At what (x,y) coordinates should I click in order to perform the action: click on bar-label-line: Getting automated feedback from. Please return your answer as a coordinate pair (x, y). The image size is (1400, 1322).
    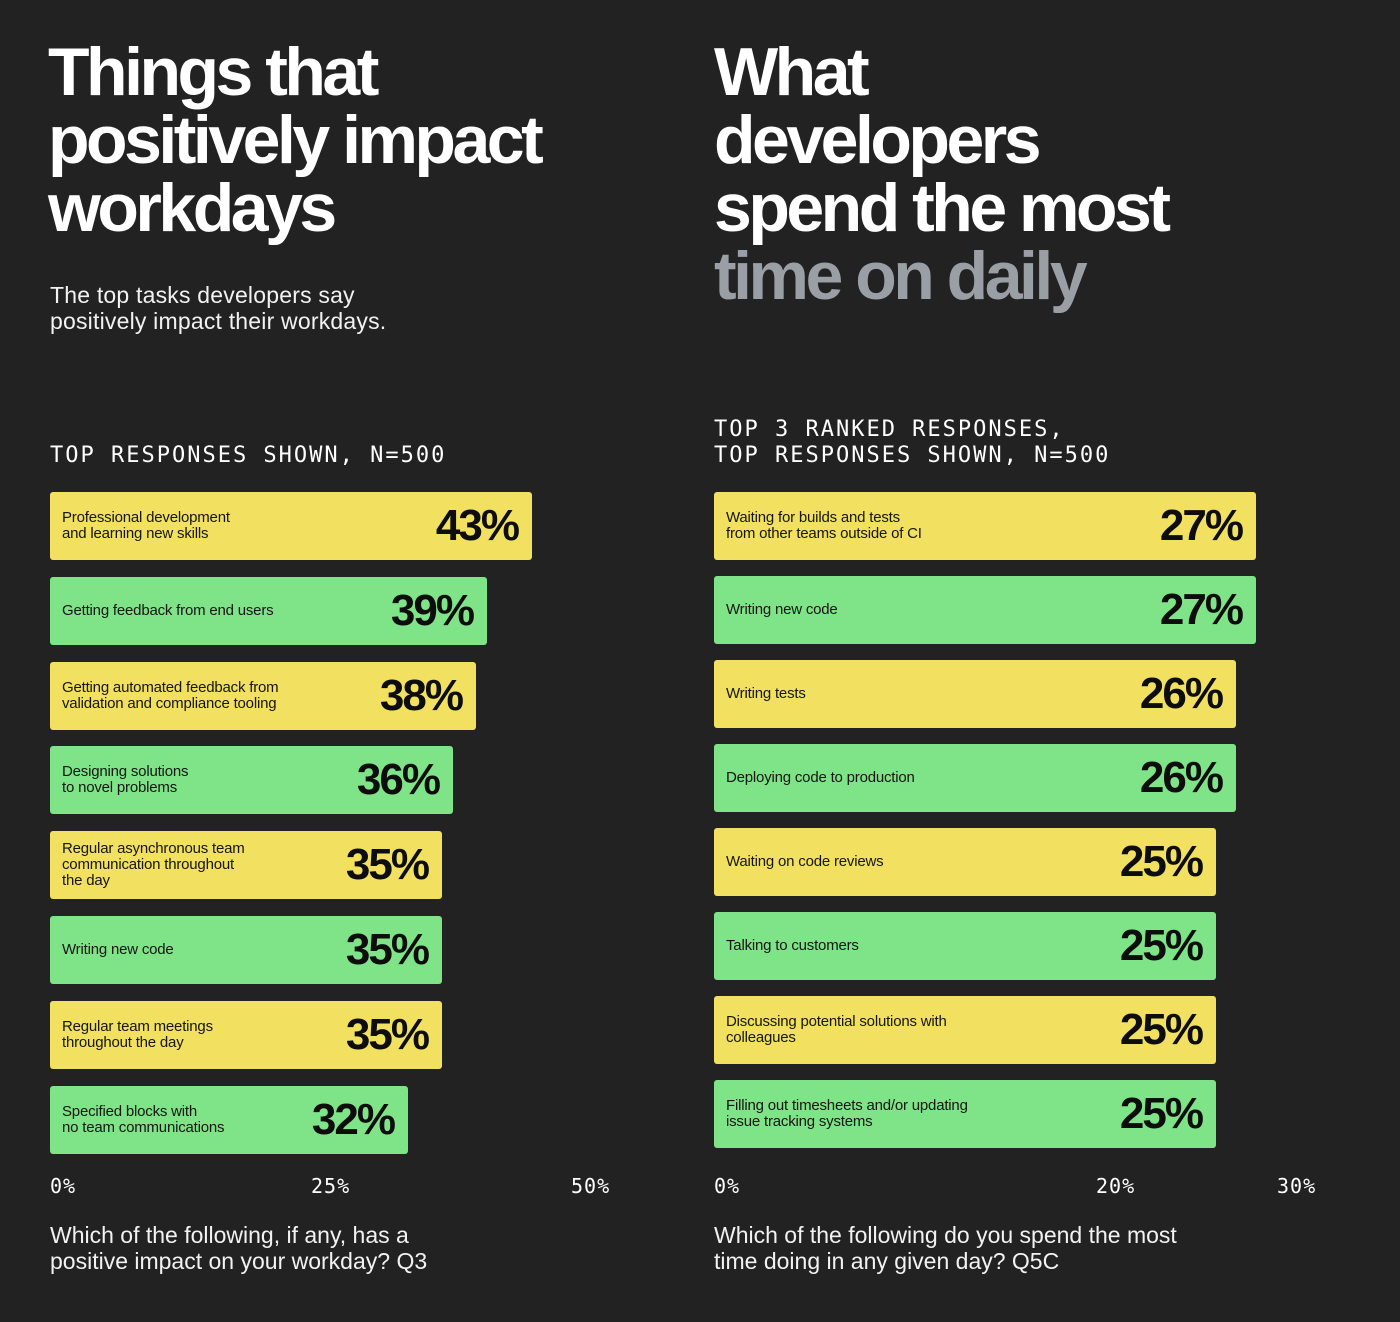
    Looking at the image, I should click on (170, 687).